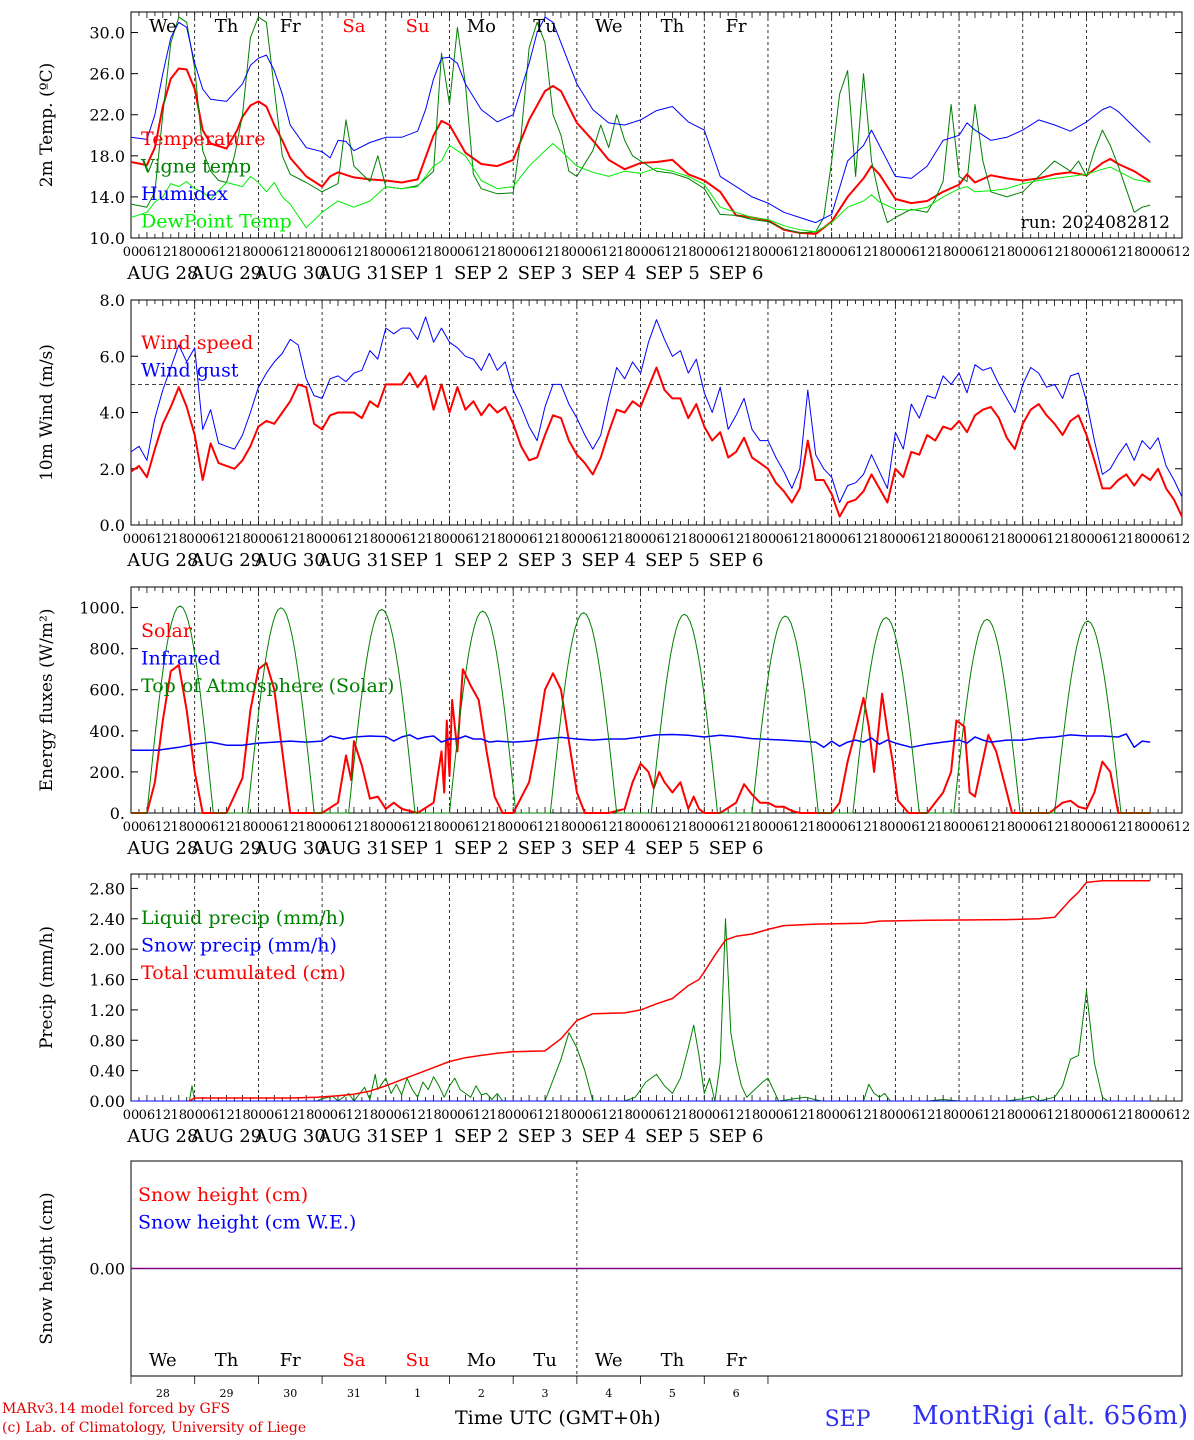  Describe the element at coordinates (223, 1195) in the screenshot. I see `legend-entry: Snow height (cm)` at that location.